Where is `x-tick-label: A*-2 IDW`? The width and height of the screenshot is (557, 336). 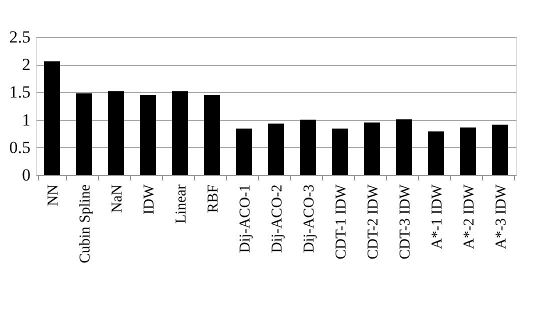
x-tick-label: A*-2 IDW is located at coordinates (470, 217).